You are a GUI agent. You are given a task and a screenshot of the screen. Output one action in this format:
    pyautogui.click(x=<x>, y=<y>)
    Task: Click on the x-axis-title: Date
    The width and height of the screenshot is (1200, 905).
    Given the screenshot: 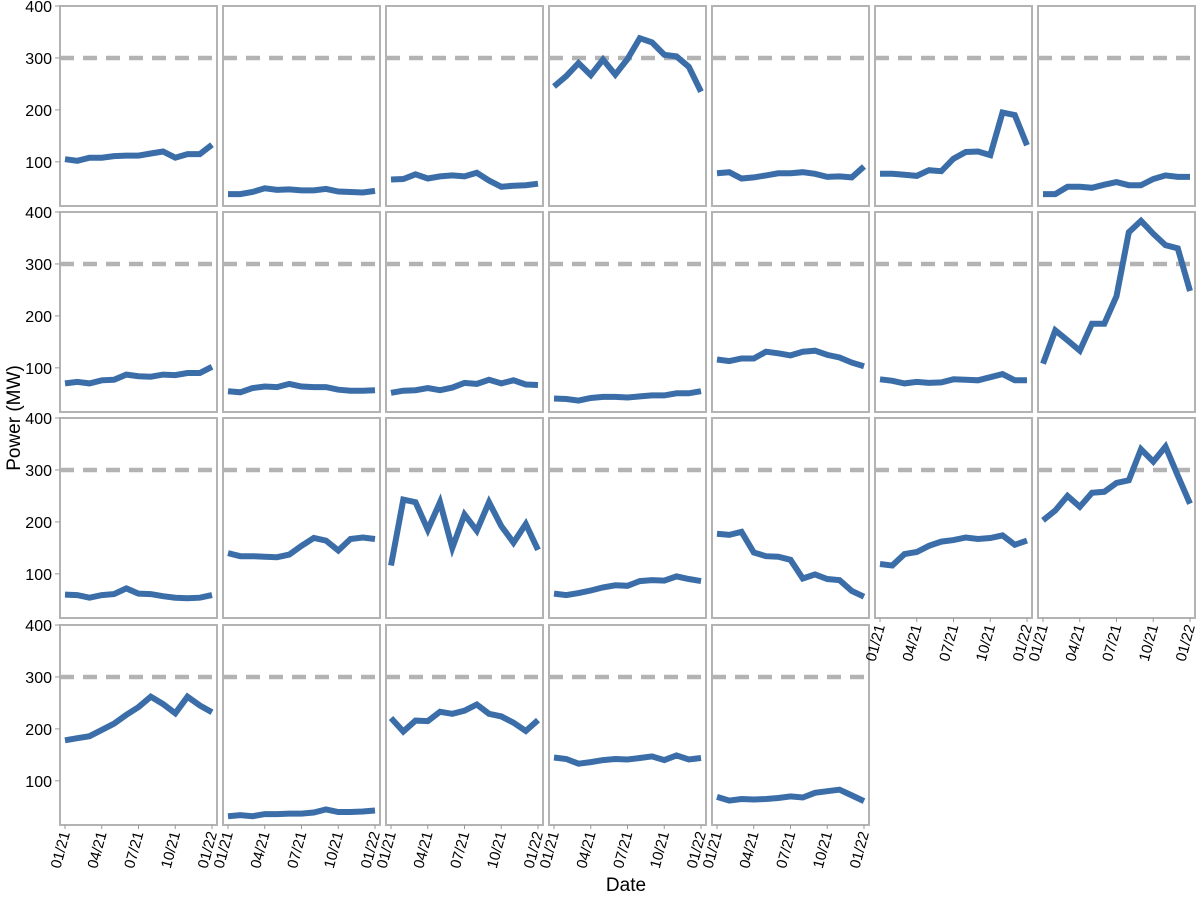 What is the action you would take?
    pyautogui.click(x=626, y=885)
    